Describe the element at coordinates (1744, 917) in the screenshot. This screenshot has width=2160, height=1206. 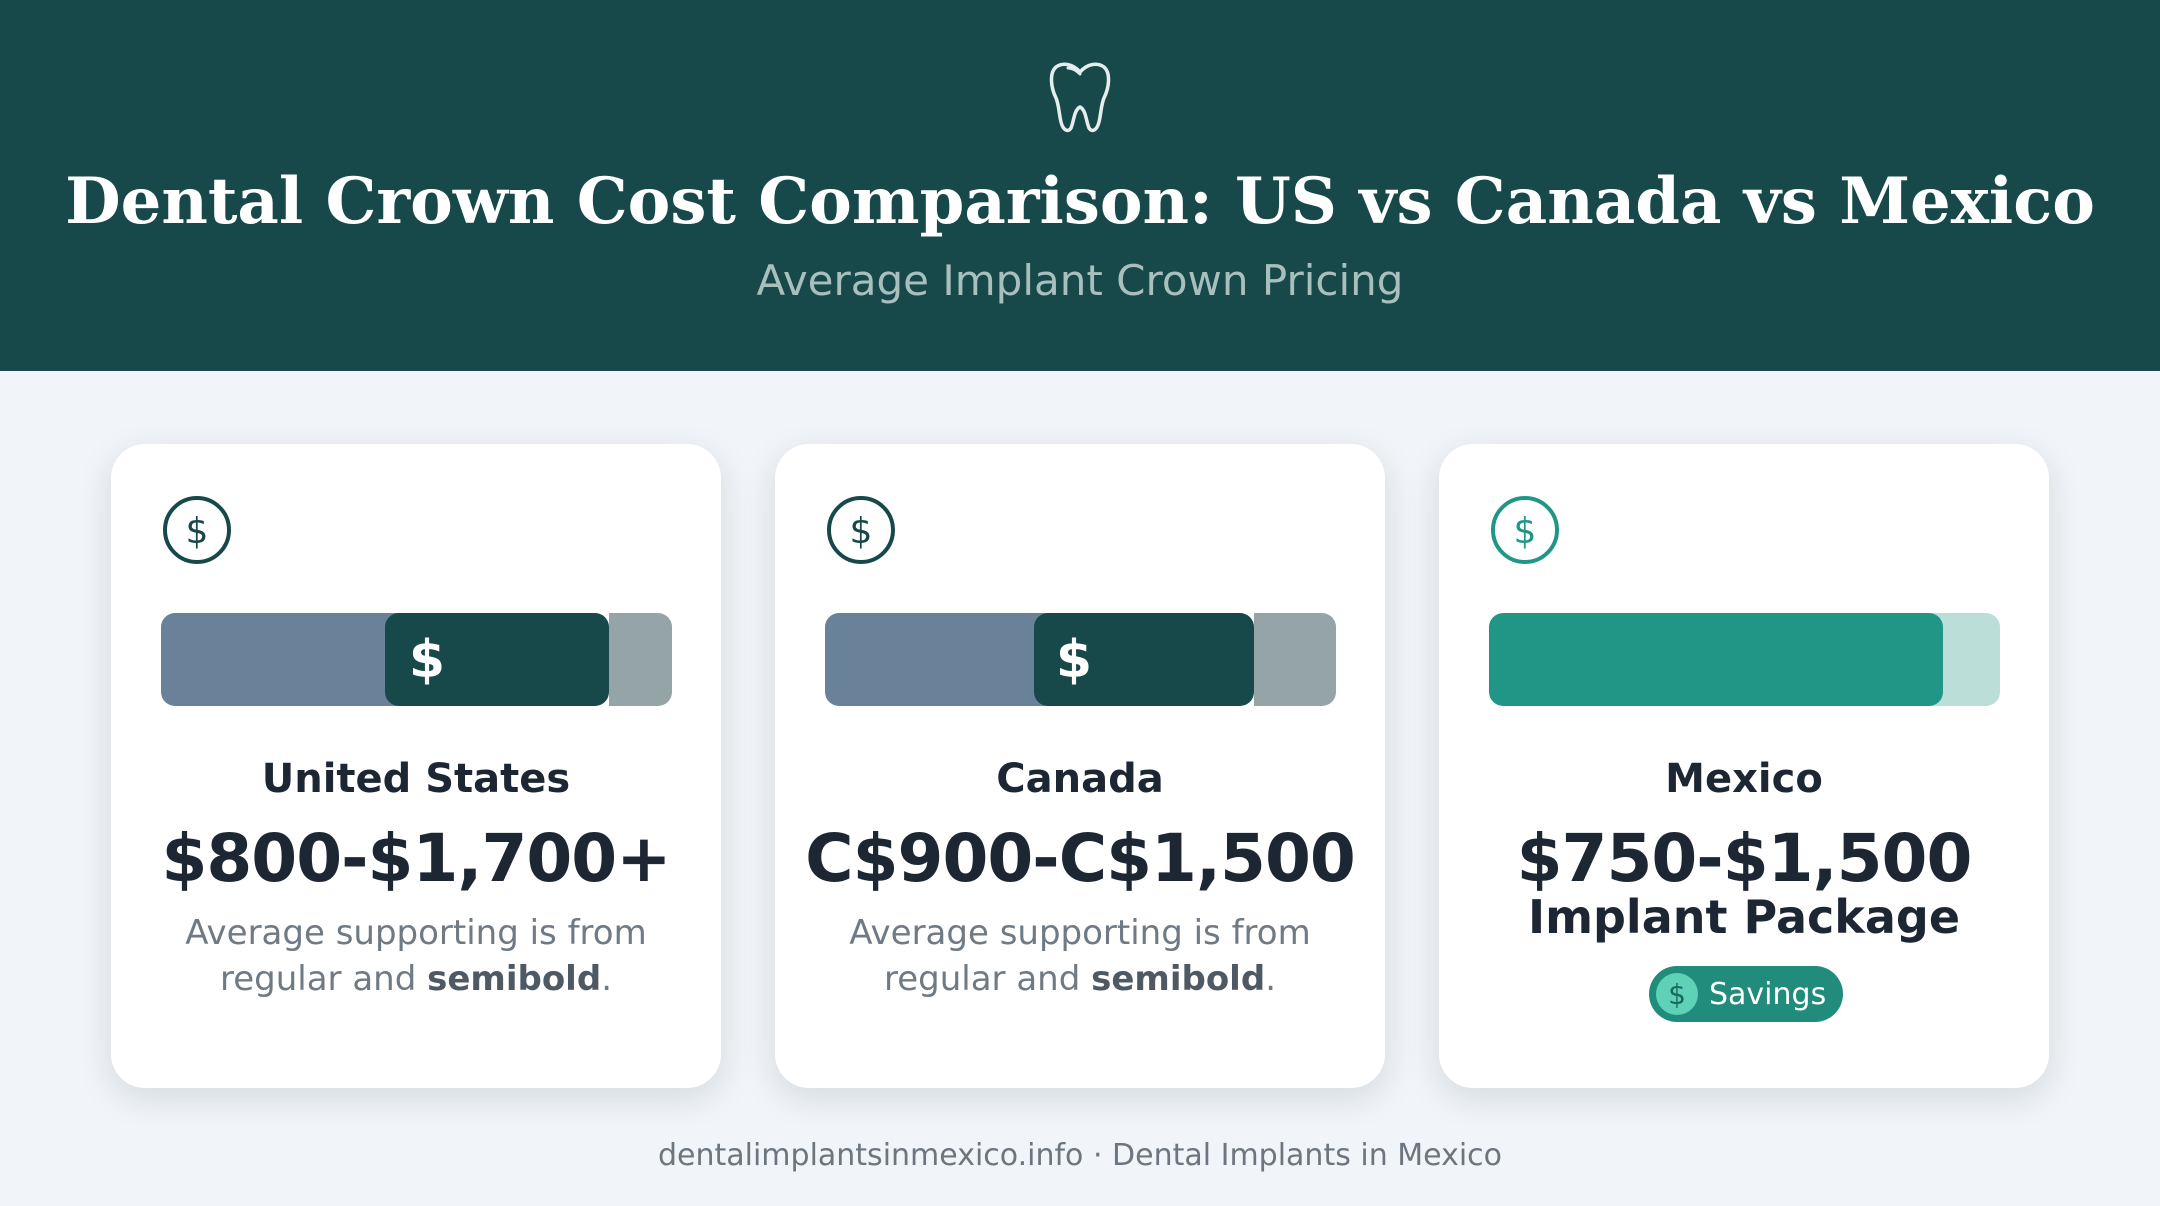
I see `package-label: Implant Package` at that location.